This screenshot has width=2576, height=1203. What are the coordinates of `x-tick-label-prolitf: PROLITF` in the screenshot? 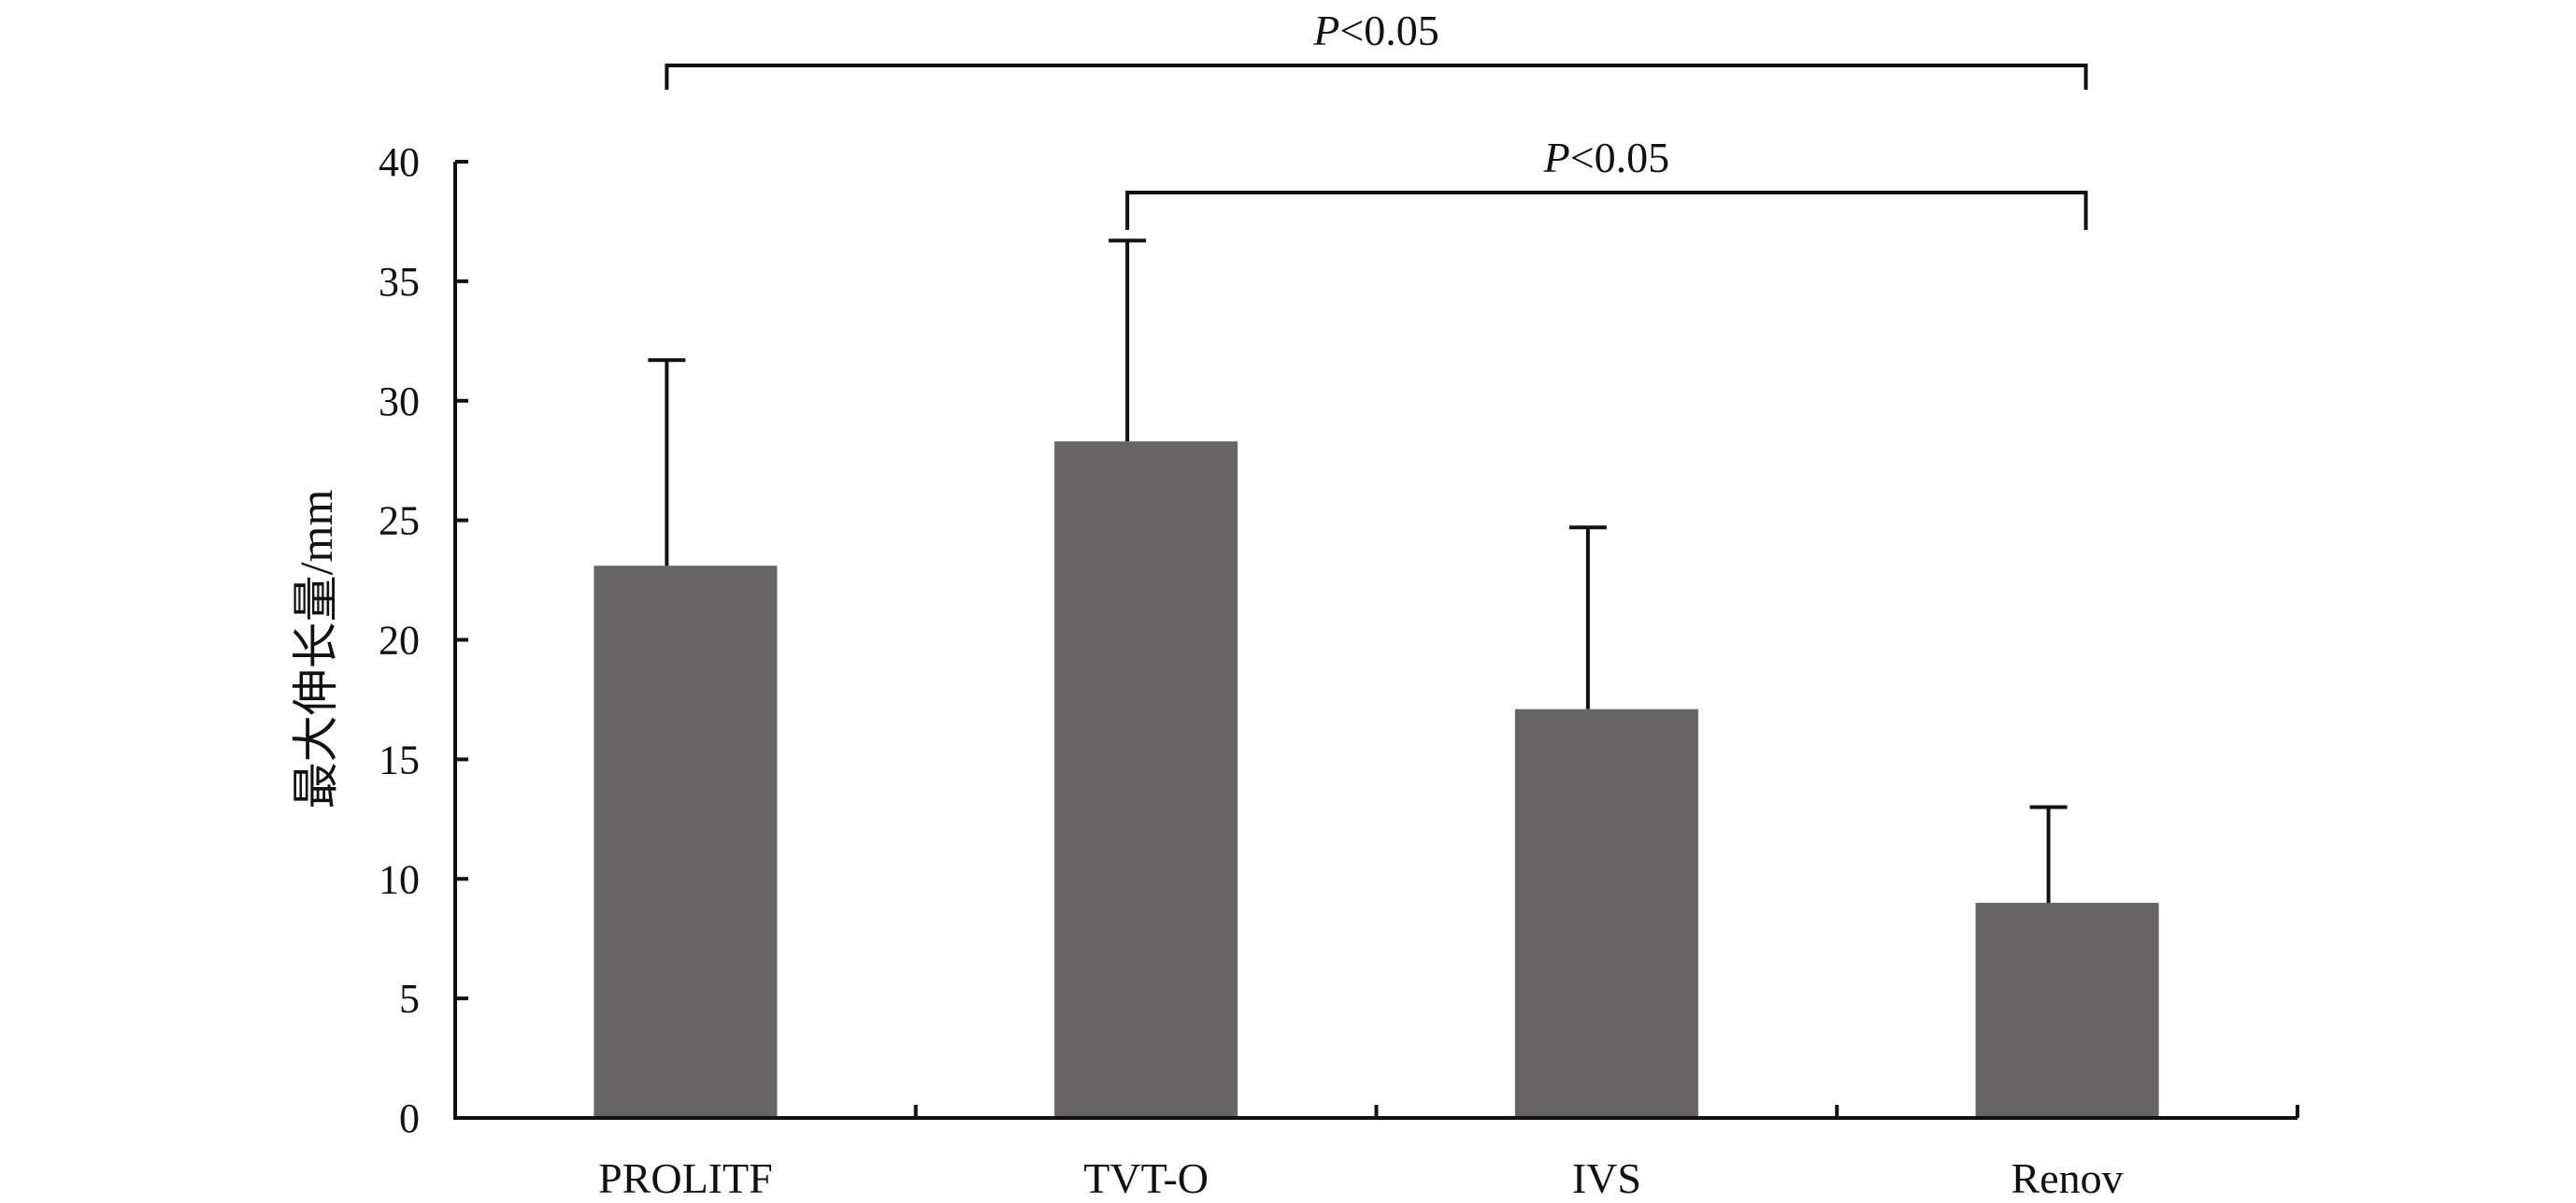 It's located at (685, 1178).